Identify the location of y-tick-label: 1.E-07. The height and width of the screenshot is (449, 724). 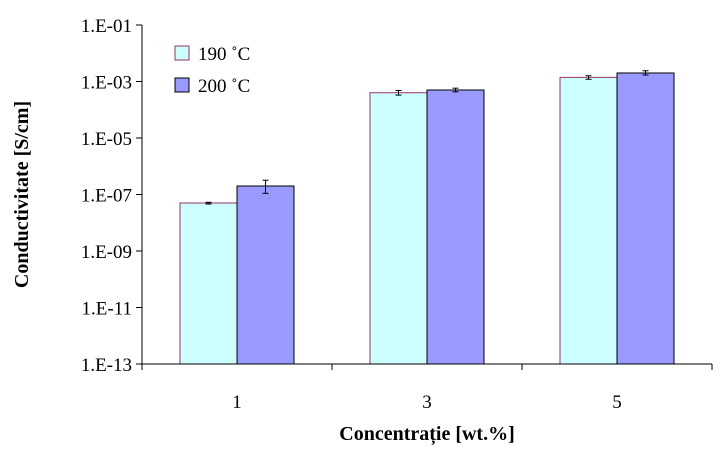
(106, 196).